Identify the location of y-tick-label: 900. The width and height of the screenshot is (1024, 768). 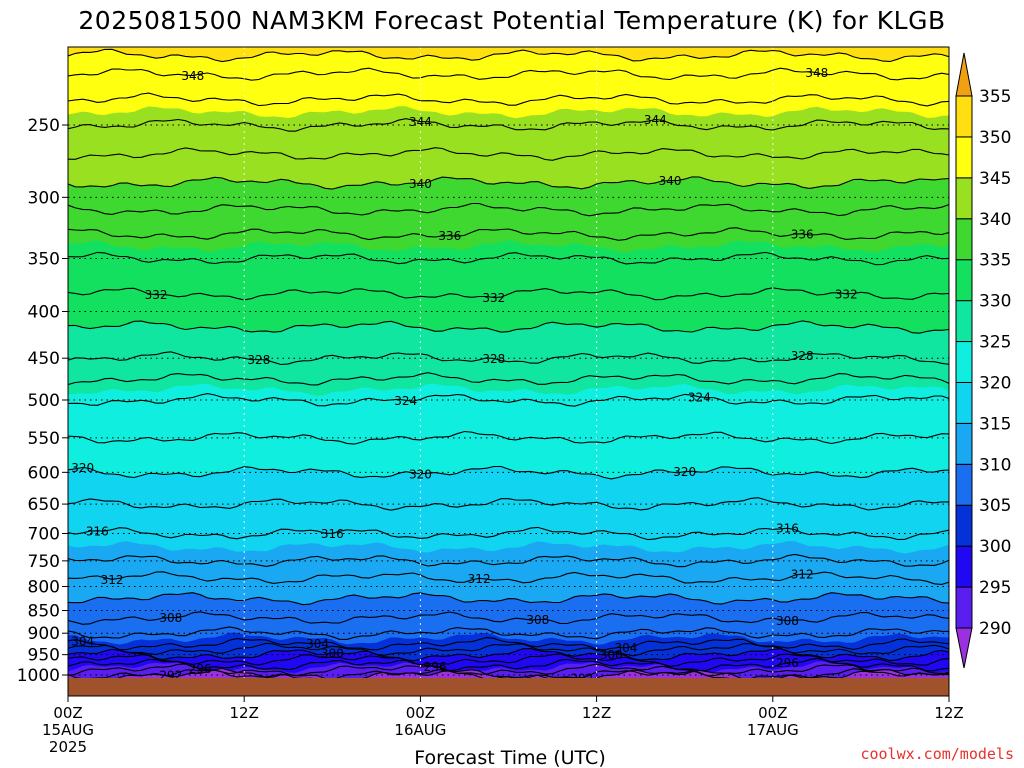
(44, 634).